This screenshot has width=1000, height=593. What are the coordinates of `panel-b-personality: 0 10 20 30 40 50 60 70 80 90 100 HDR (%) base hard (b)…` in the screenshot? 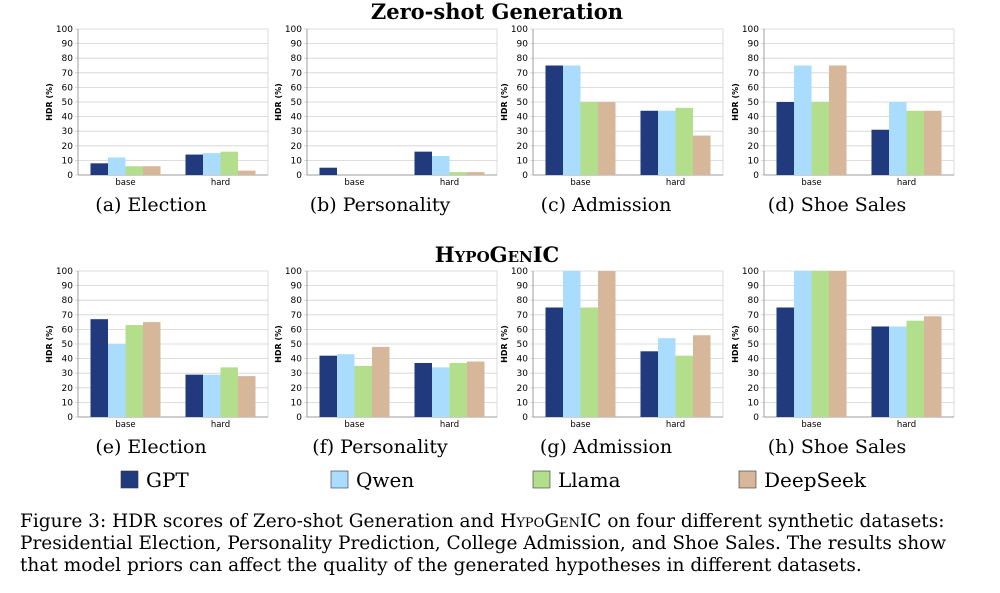 It's located at (386, 120).